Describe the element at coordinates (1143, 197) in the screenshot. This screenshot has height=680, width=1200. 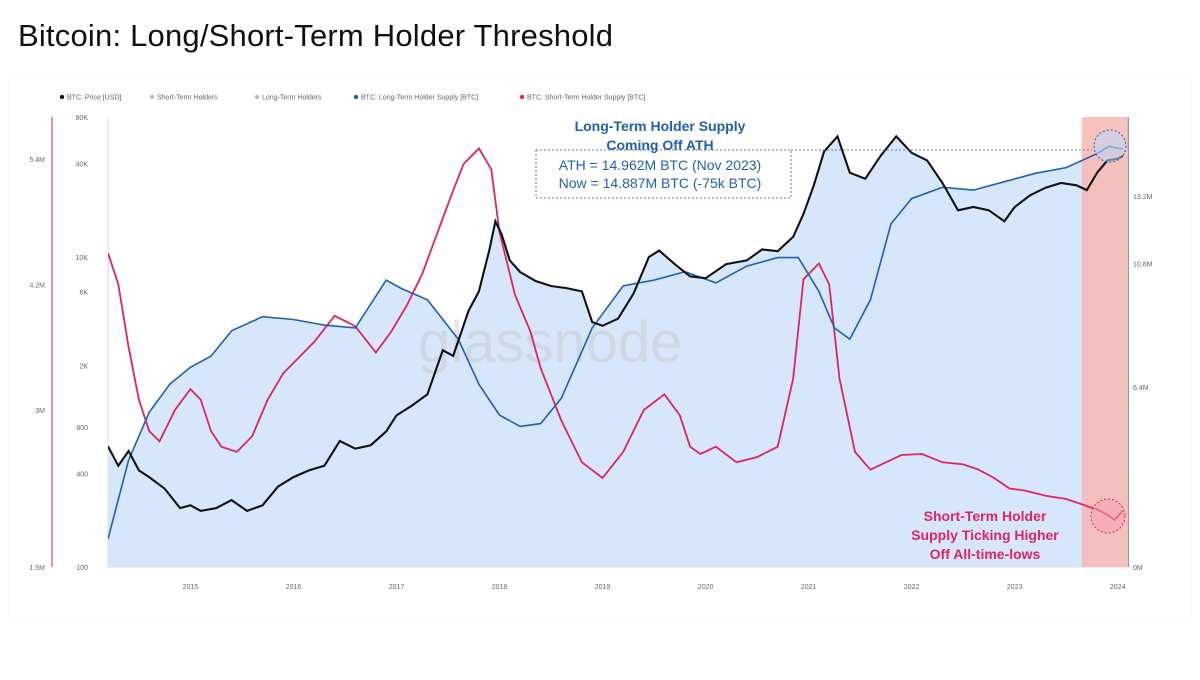
I see `lth-tick-0: 13.2M` at that location.